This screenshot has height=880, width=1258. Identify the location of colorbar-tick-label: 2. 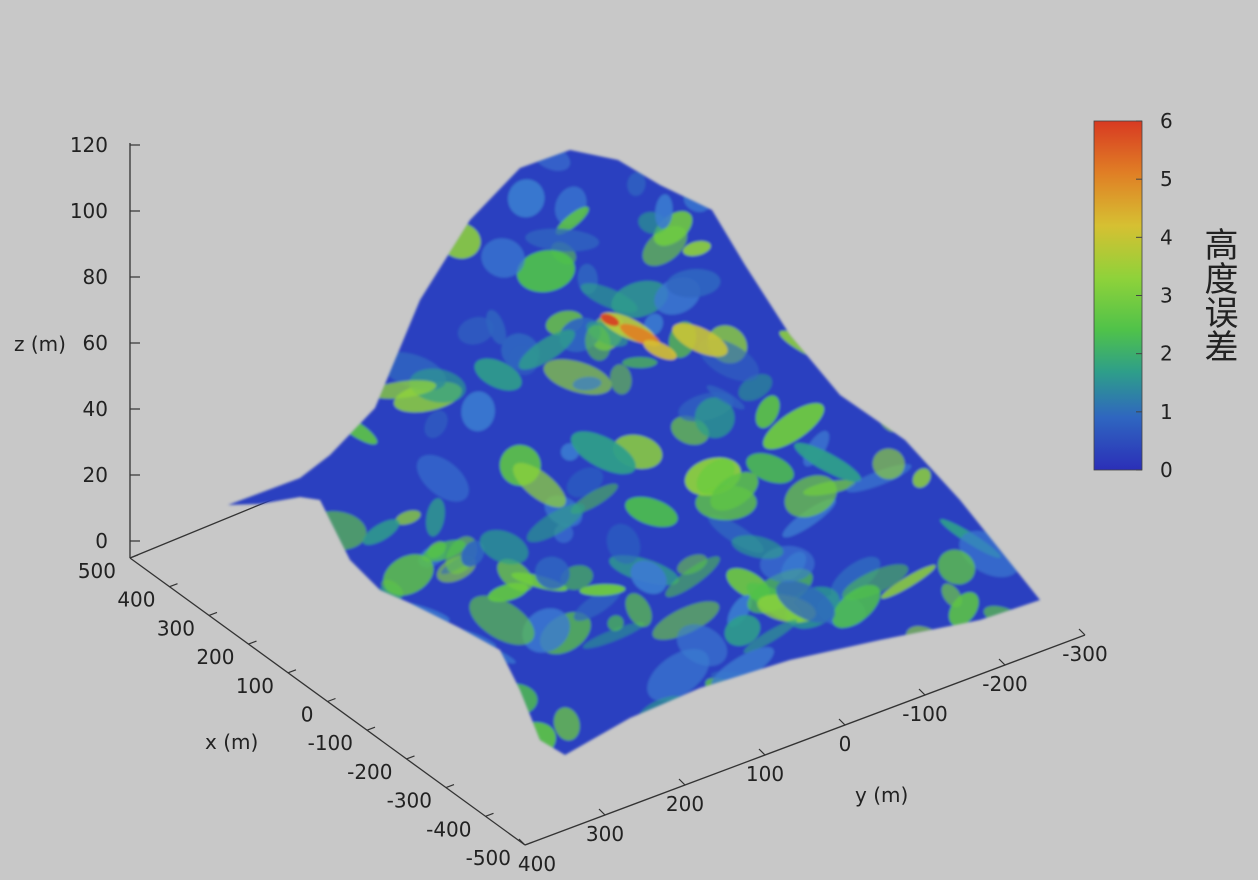
(1166, 354).